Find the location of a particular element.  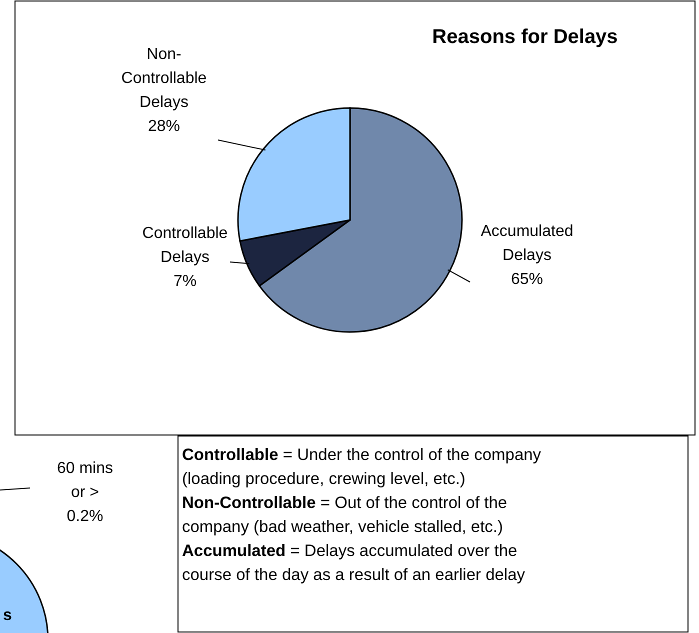

data-label: 65% is located at coordinates (527, 279).